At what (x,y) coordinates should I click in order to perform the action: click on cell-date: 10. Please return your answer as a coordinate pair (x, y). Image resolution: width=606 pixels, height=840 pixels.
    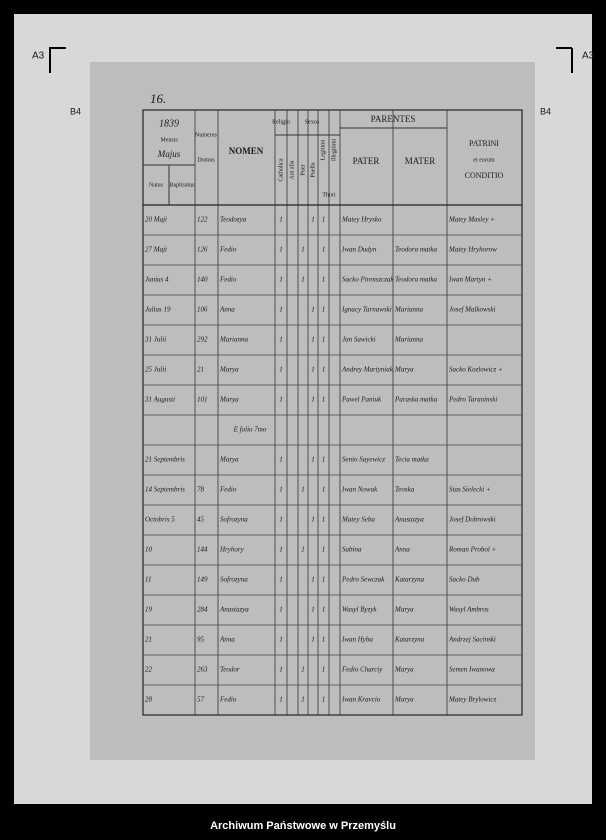
    Looking at the image, I should click on (149, 550).